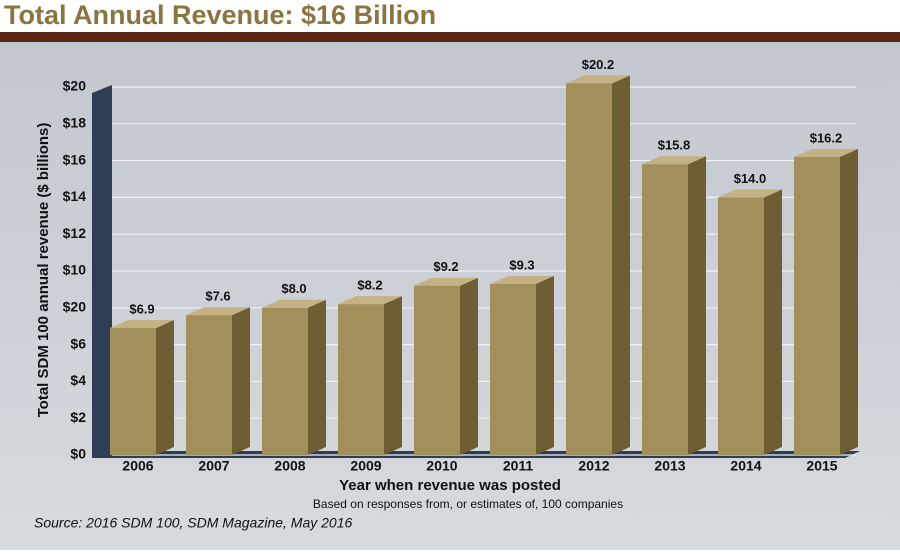  What do you see at coordinates (450, 37) in the screenshot?
I see `title-rule` at bounding box center [450, 37].